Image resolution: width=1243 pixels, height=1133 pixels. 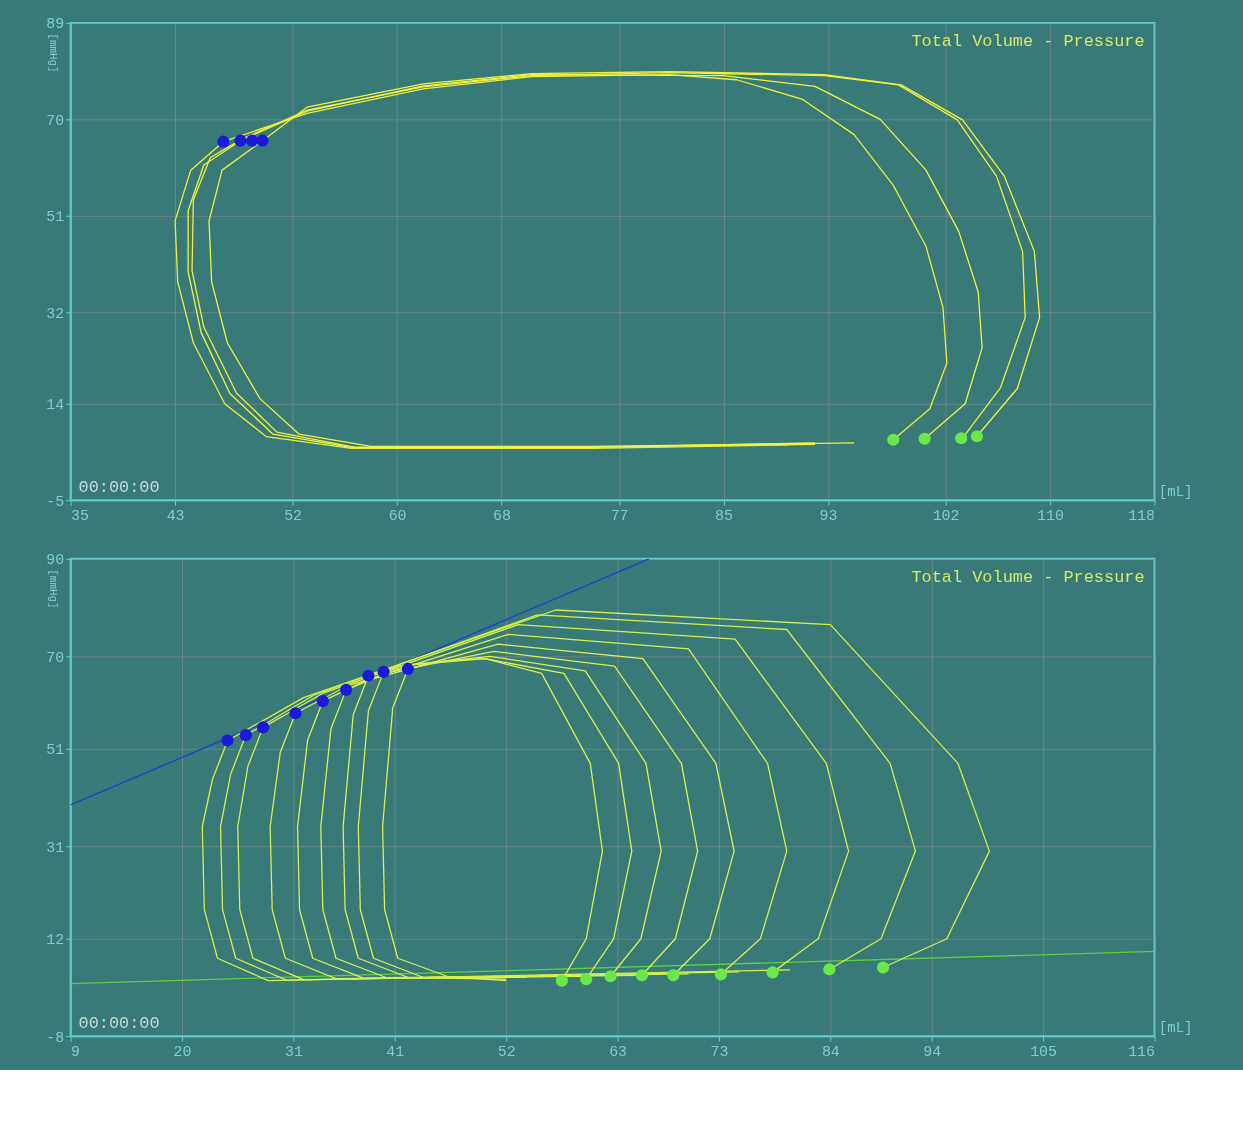 What do you see at coordinates (55, 501) in the screenshot?
I see `y-tick-label: -5` at bounding box center [55, 501].